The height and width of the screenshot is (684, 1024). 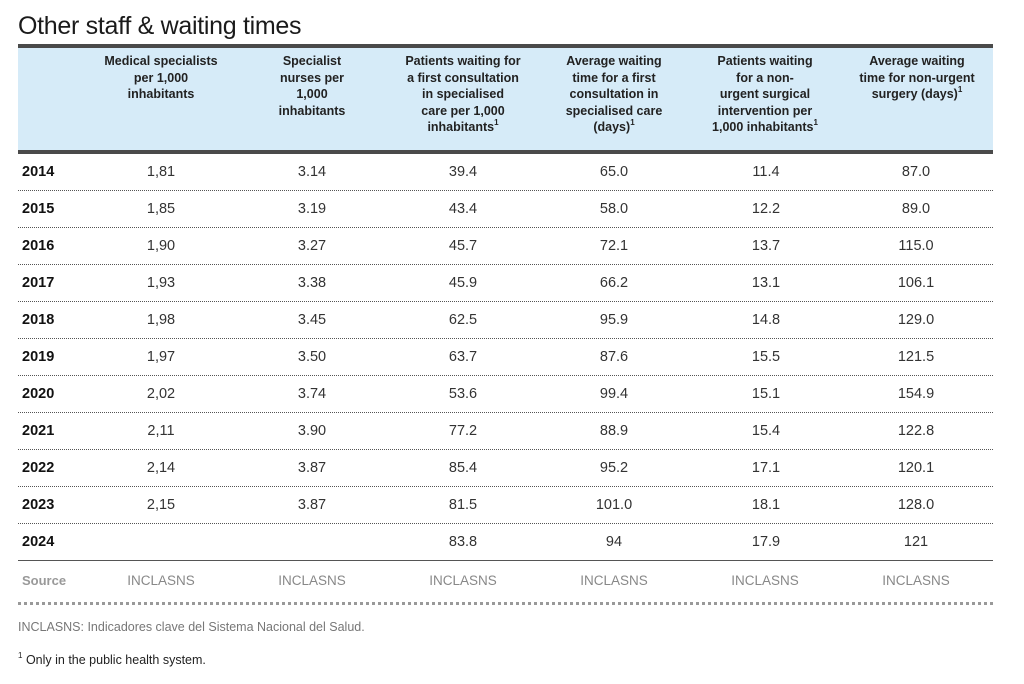 I want to click on table-cell: 1,90, so click(x=161, y=246).